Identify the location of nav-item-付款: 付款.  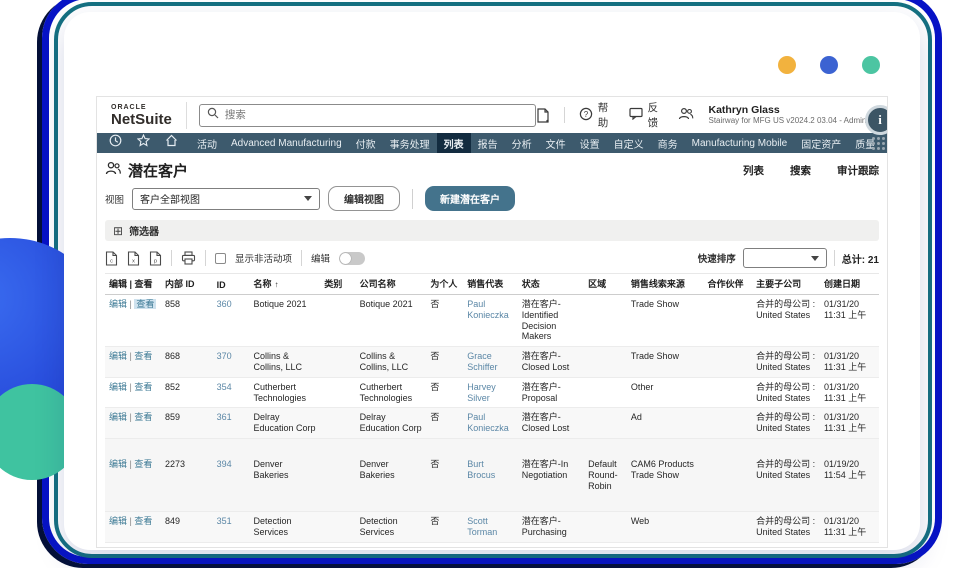
(365, 145).